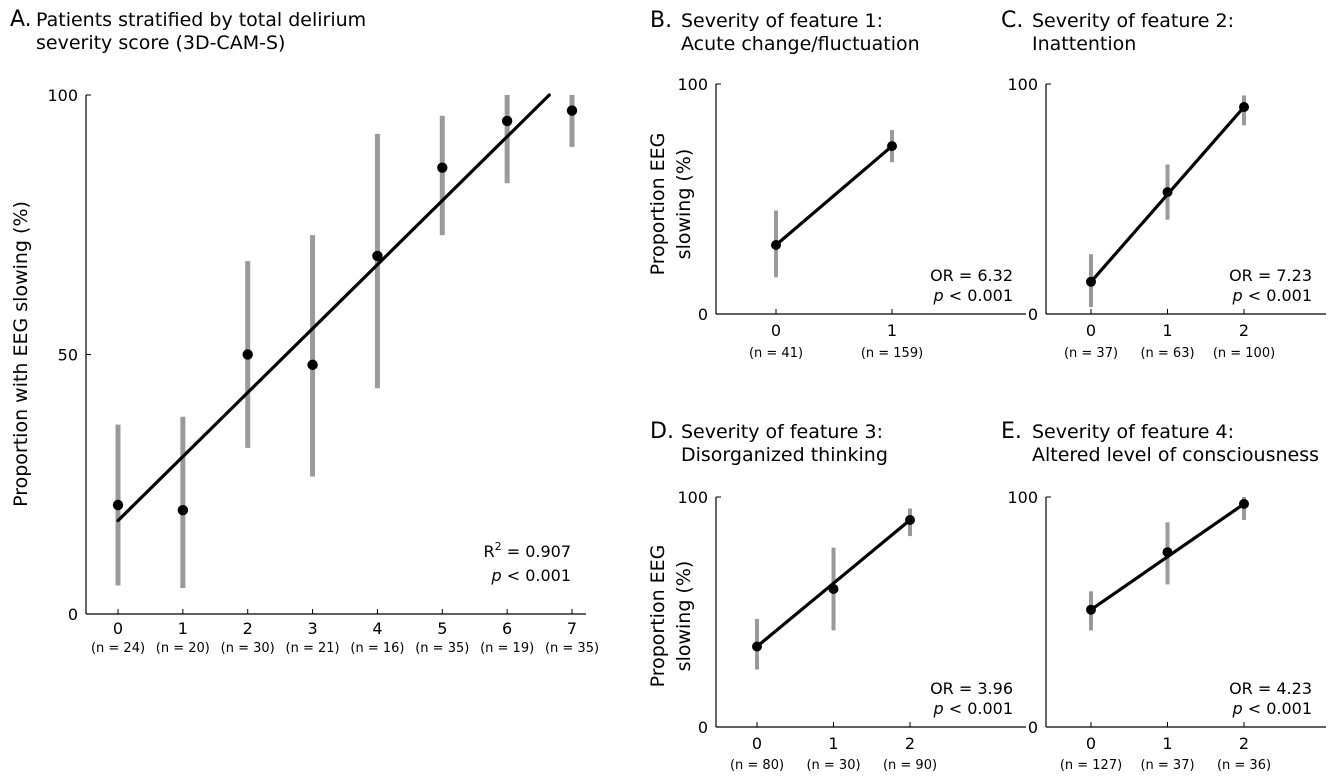 Image resolution: width=1338 pixels, height=777 pixels. Describe the element at coordinates (910, 765) in the screenshot. I see `n-label: (n = 90)` at that location.